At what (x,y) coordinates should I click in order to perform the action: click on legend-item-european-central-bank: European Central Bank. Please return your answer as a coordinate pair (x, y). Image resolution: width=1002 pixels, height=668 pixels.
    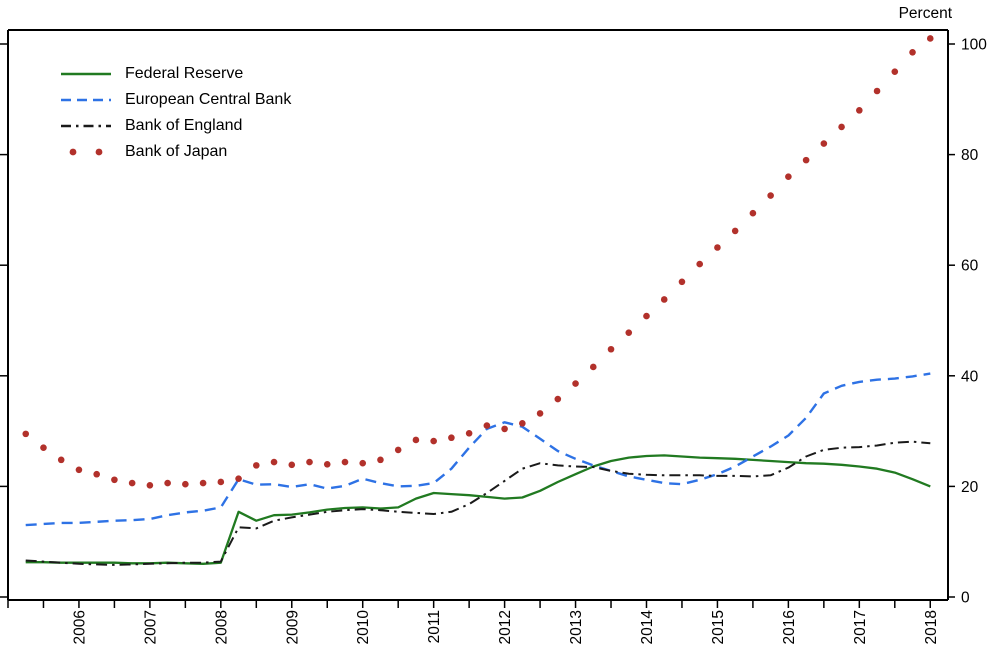
    Looking at the image, I should click on (175, 100).